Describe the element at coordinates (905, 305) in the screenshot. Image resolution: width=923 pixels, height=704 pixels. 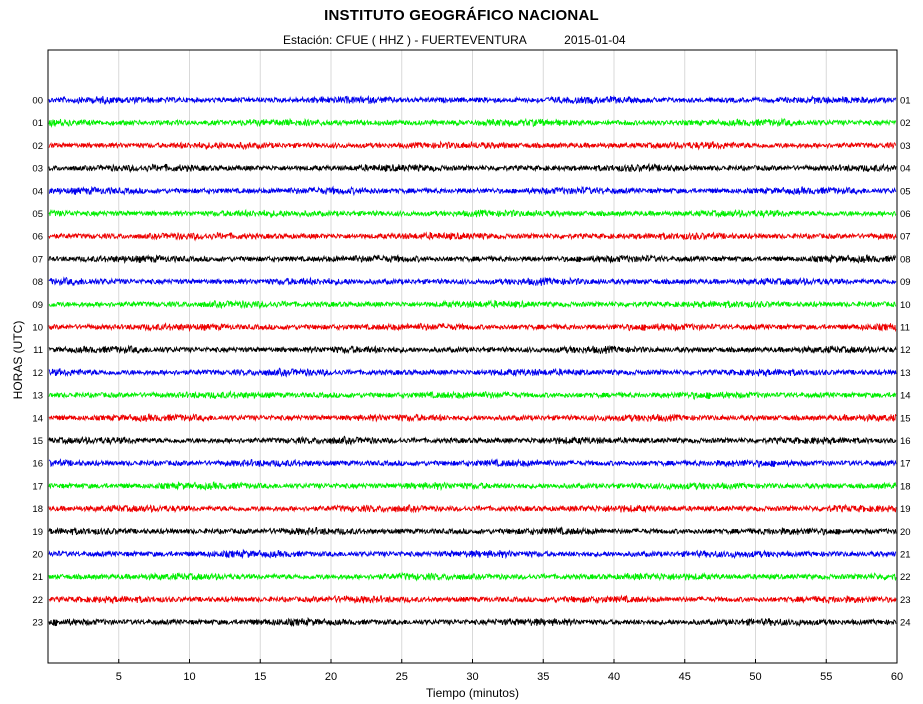
I see `hour-label-right: 10` at that location.